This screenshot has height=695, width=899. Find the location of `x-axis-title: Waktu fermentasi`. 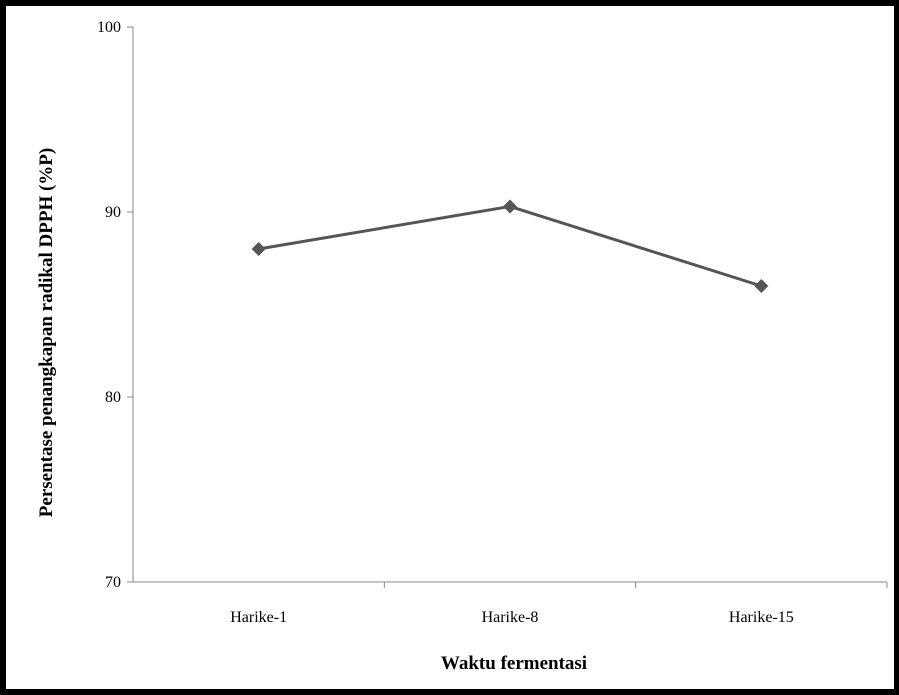

x-axis-title: Waktu fermentasi is located at coordinates (514, 663).